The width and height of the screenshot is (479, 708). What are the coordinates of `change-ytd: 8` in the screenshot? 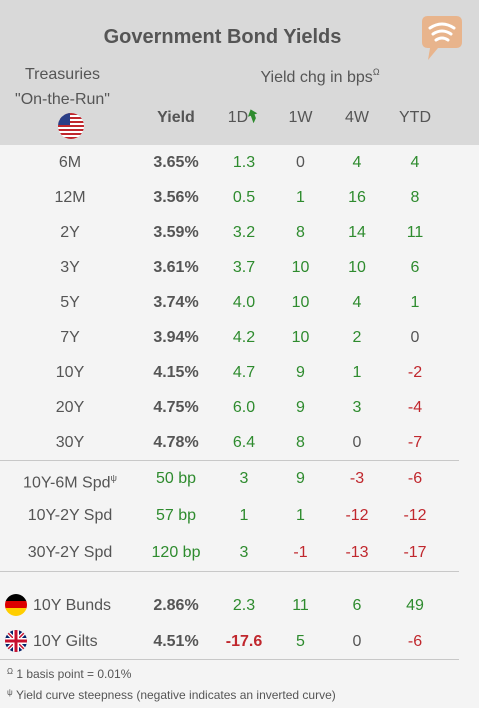 It's located at (415, 197).